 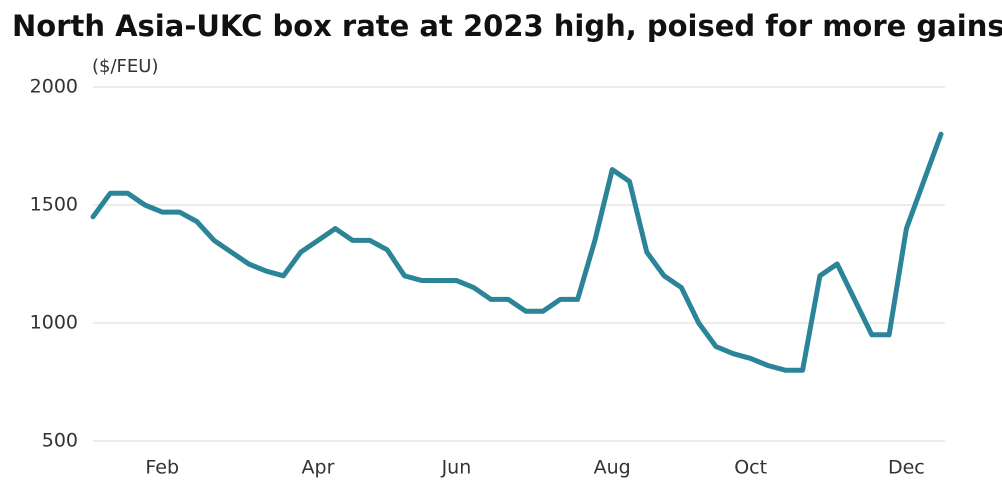 What do you see at coordinates (54, 205) in the screenshot?
I see `y-tick-label: 1500` at bounding box center [54, 205].